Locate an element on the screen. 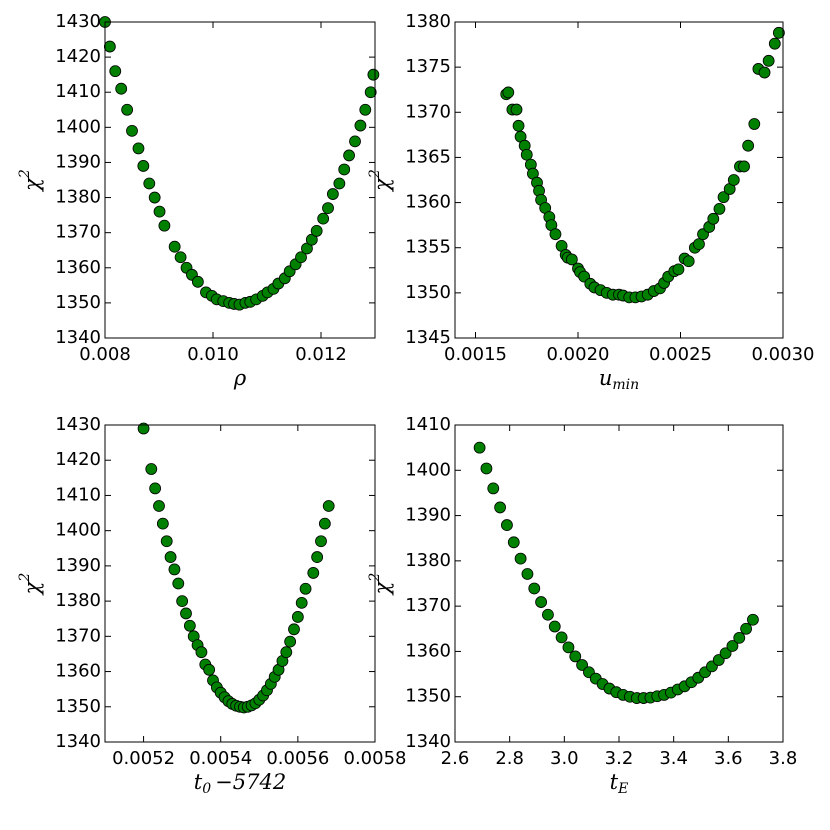 Image resolution: width=830 pixels, height=830 pixels. x-tick-label: 0.0058 is located at coordinates (375, 758).